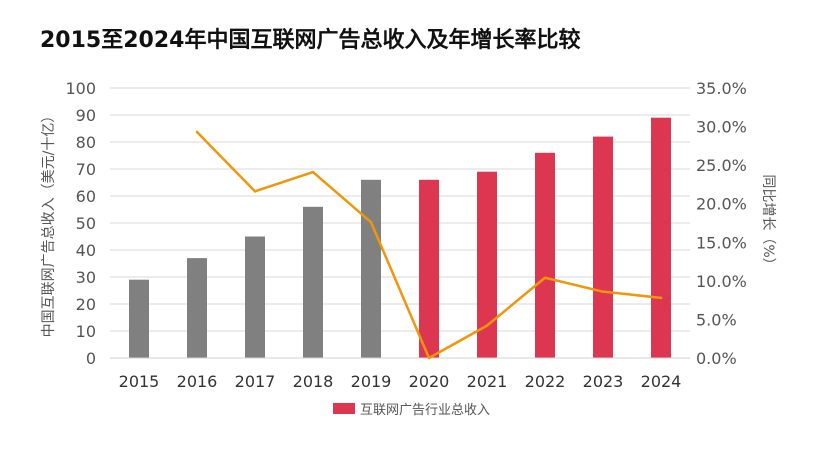 The height and width of the screenshot is (462, 833). Describe the element at coordinates (86, 169) in the screenshot. I see `y-tick-label-left: 70` at that location.